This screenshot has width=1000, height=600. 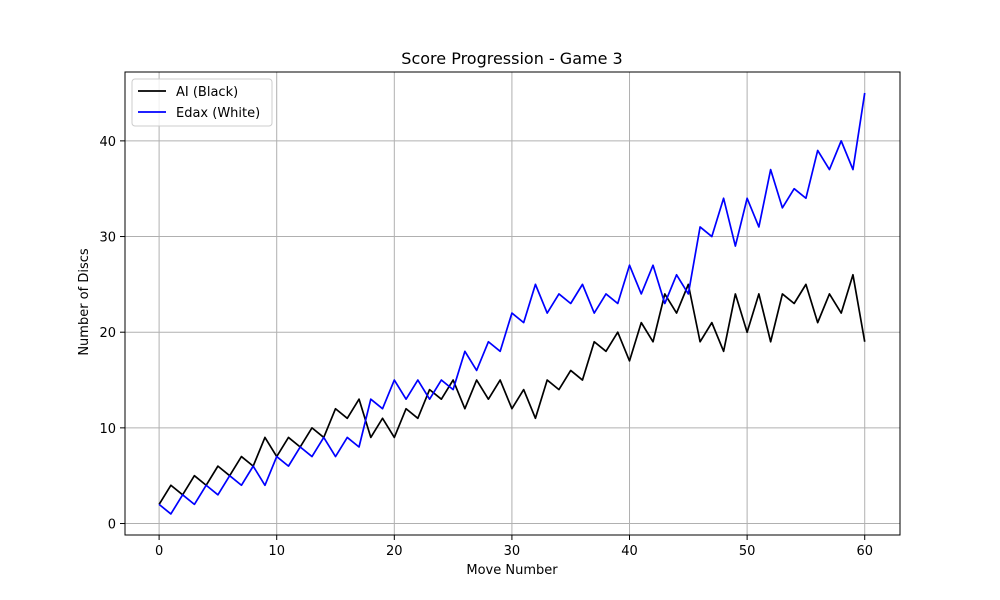 What do you see at coordinates (218, 113) in the screenshot?
I see `legend-label-1: Edax (White)` at bounding box center [218, 113].